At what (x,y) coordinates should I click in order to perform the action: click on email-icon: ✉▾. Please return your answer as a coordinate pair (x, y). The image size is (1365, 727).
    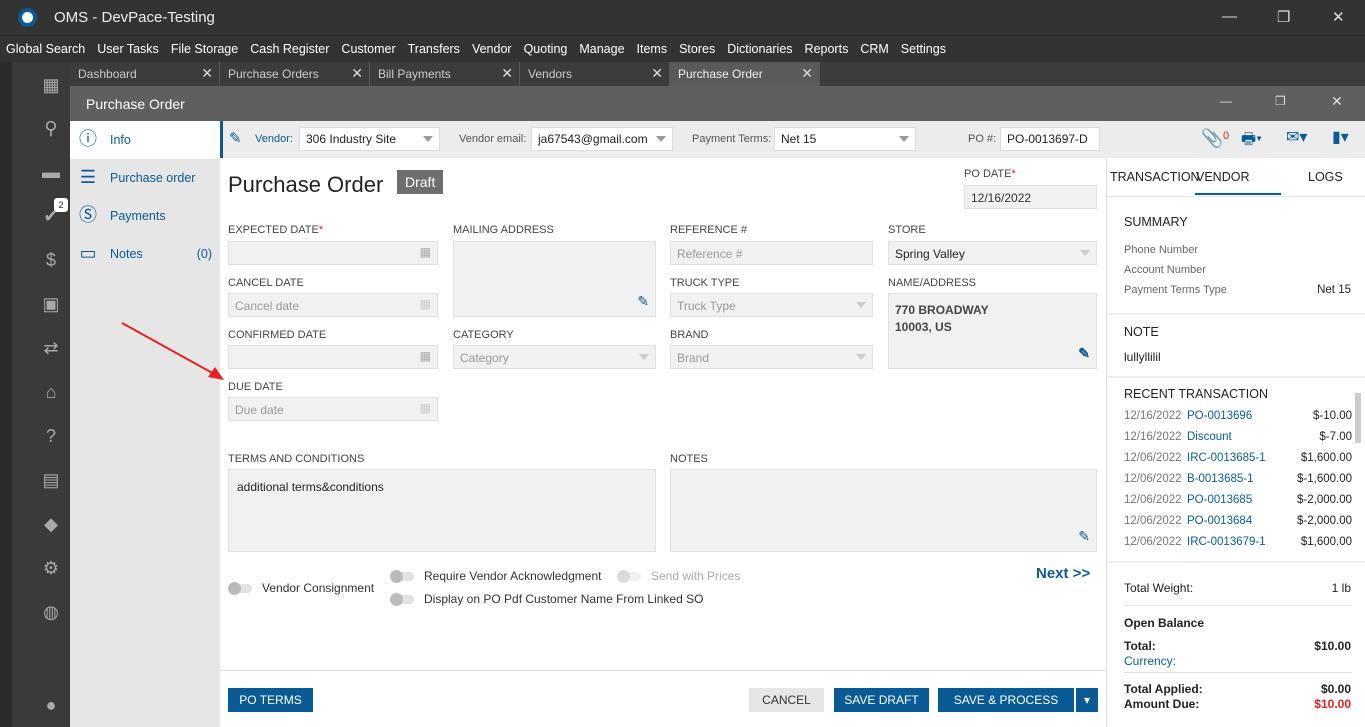
    Looking at the image, I should click on (1297, 137).